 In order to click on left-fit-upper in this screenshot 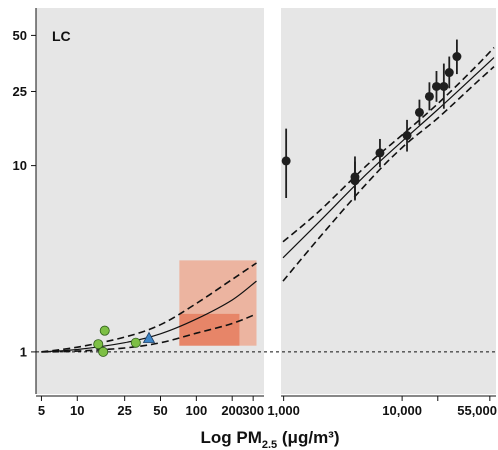, I will do `click(149, 307)`.